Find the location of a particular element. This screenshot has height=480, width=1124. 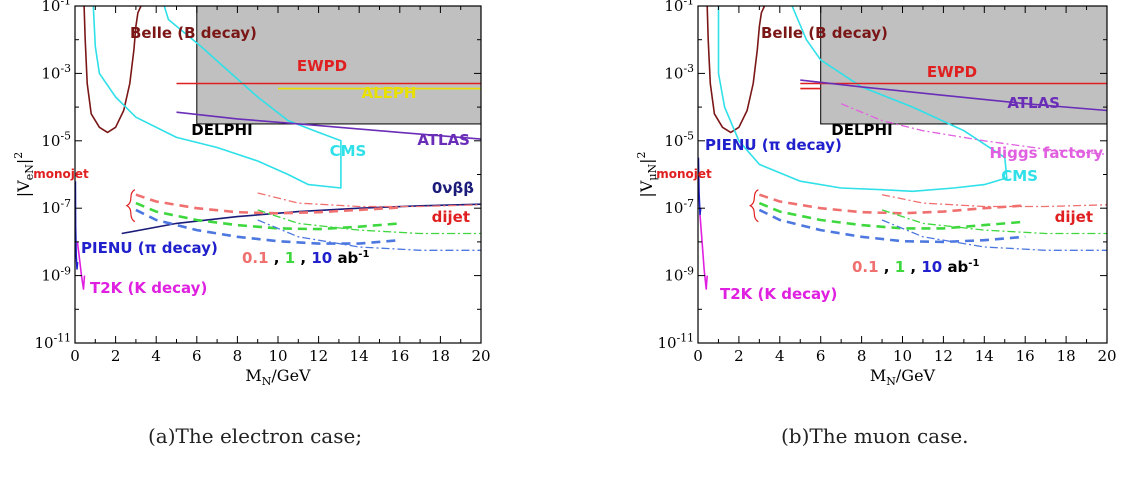

series-t2k-k-decay is located at coordinates (703, 252).